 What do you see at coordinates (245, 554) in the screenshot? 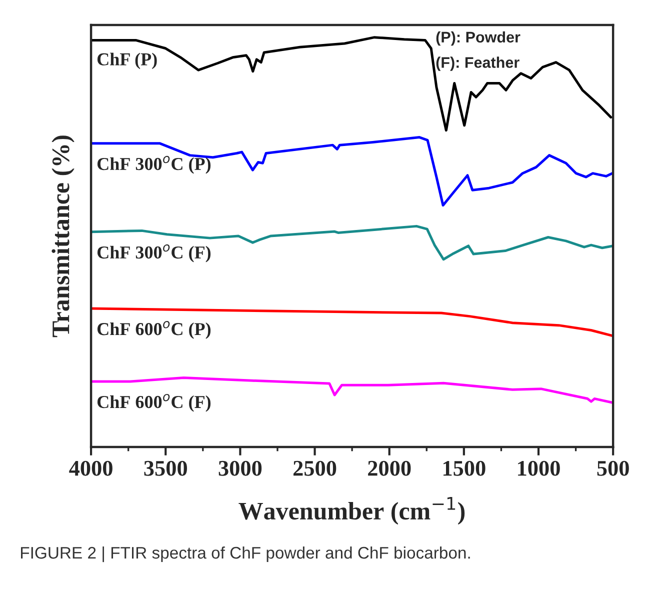
I see `caption: FIGURE 2 | FTIR spectra of ChF powder and ChF biocarbon.` at bounding box center [245, 554].